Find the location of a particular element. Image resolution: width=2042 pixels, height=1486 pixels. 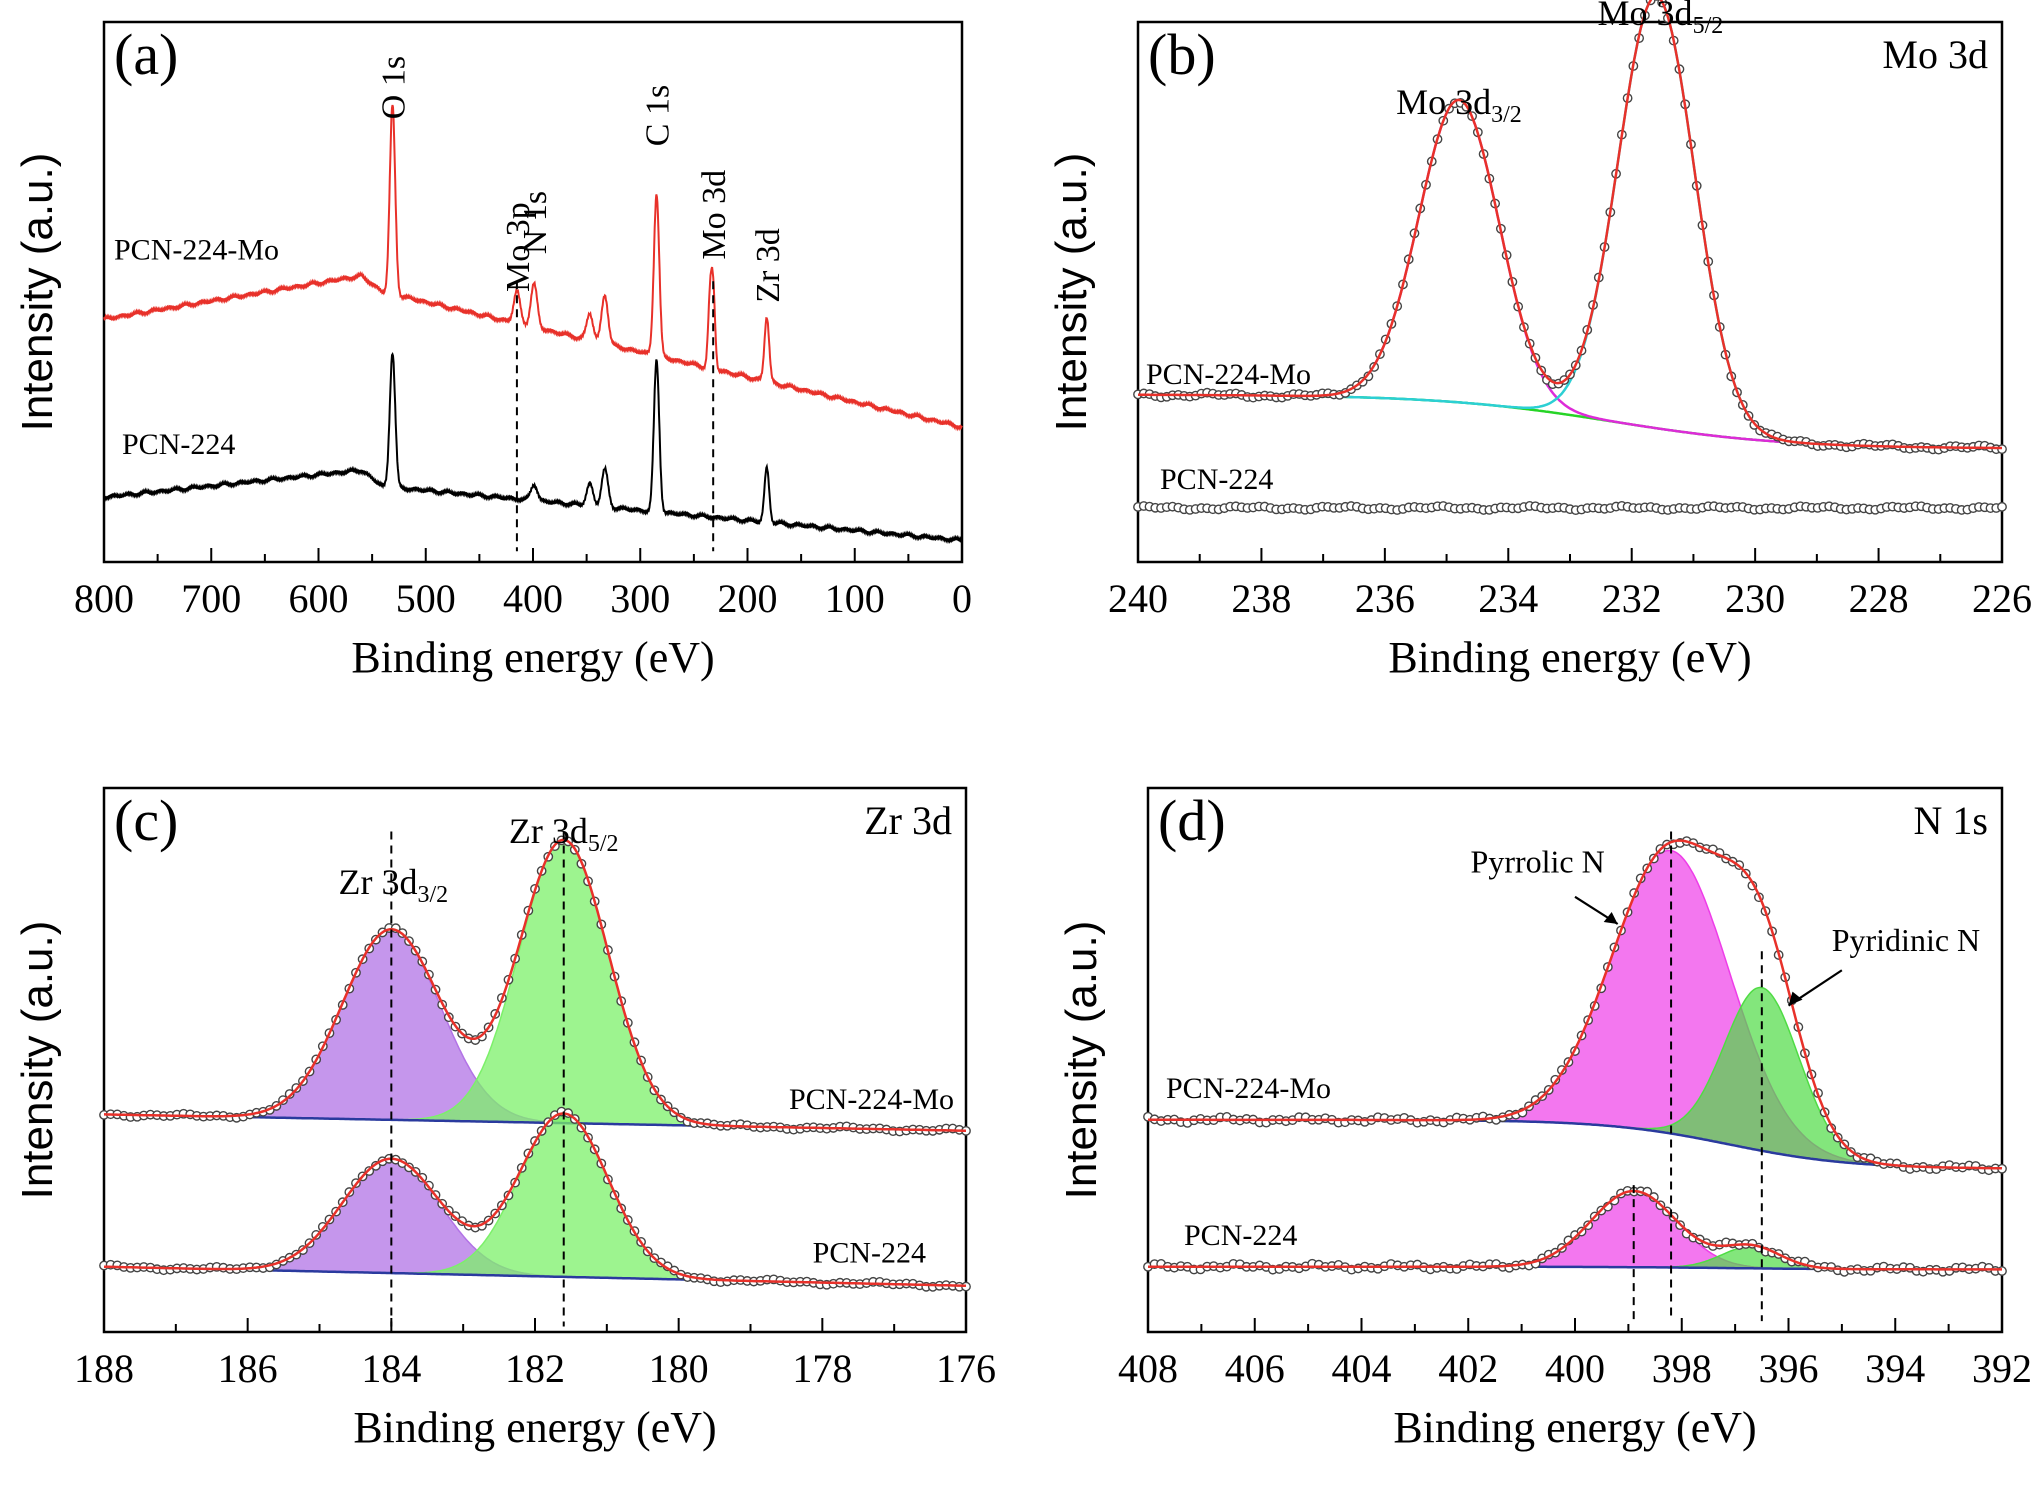

x-tick-label: 184 is located at coordinates (391, 1368).